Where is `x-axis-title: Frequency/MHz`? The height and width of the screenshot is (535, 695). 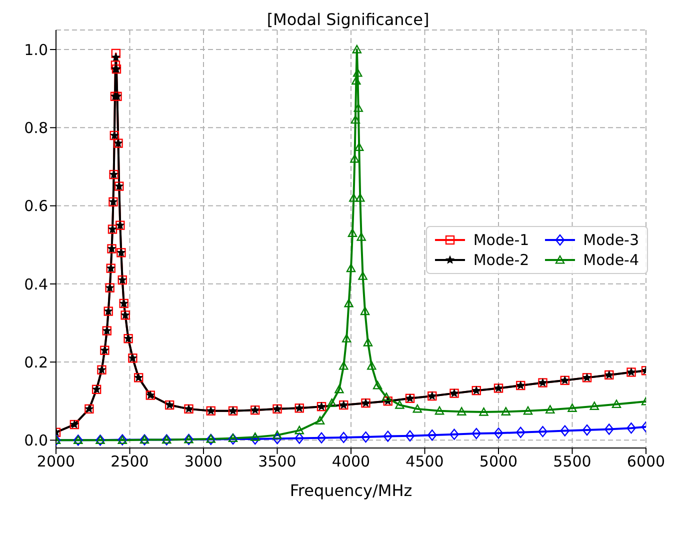
x-axis-title: Frequency/MHz is located at coordinates (351, 490).